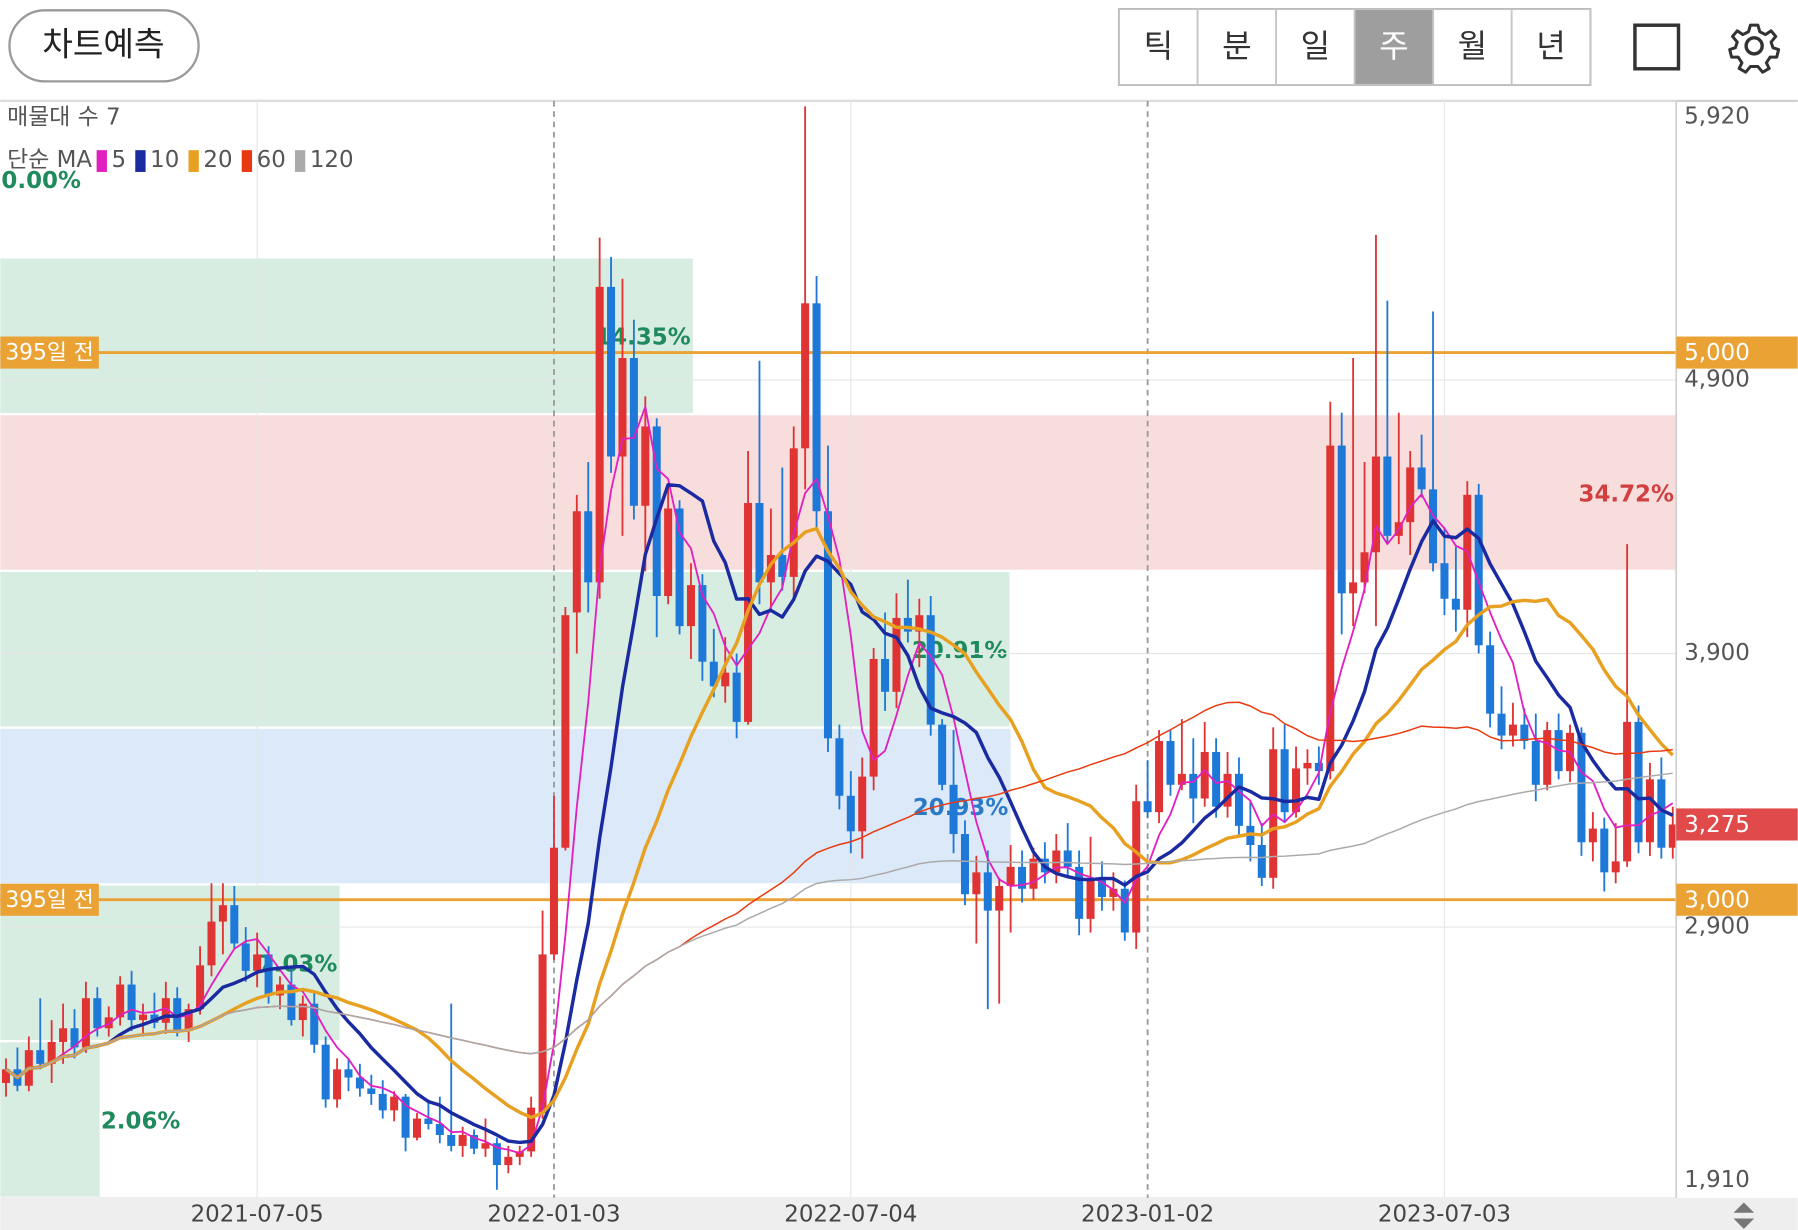 Image resolution: width=1798 pixels, height=1230 pixels. What do you see at coordinates (899, 55) in the screenshot?
I see `toolbar: 차트예측 틱 분 일 주 월 년` at bounding box center [899, 55].